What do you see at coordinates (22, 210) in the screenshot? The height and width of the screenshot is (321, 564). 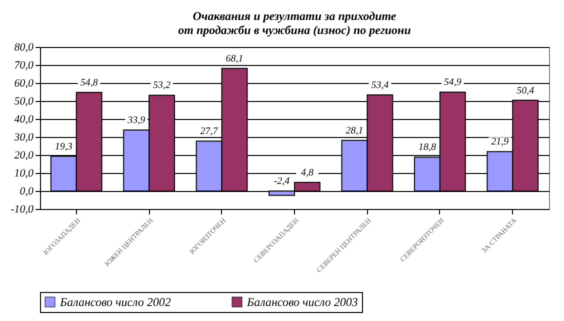 I see `y-tick-label: -10,0` at bounding box center [22, 210].